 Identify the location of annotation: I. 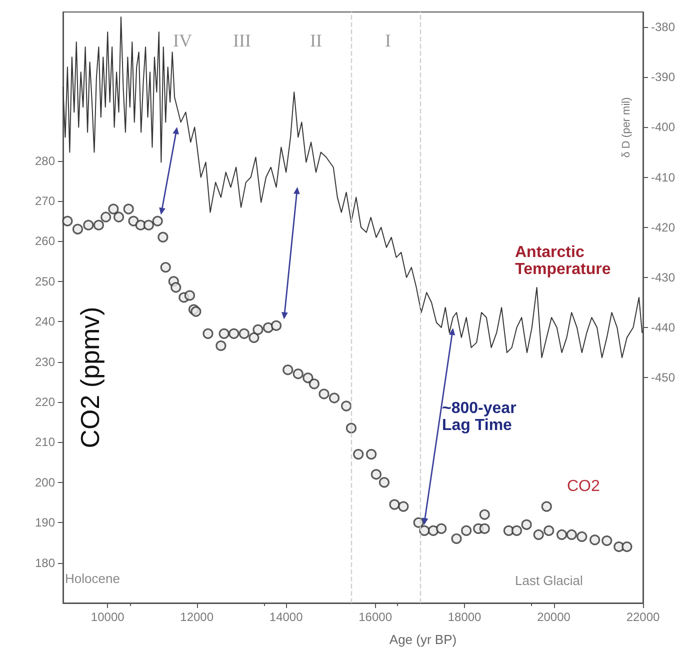
(388, 40).